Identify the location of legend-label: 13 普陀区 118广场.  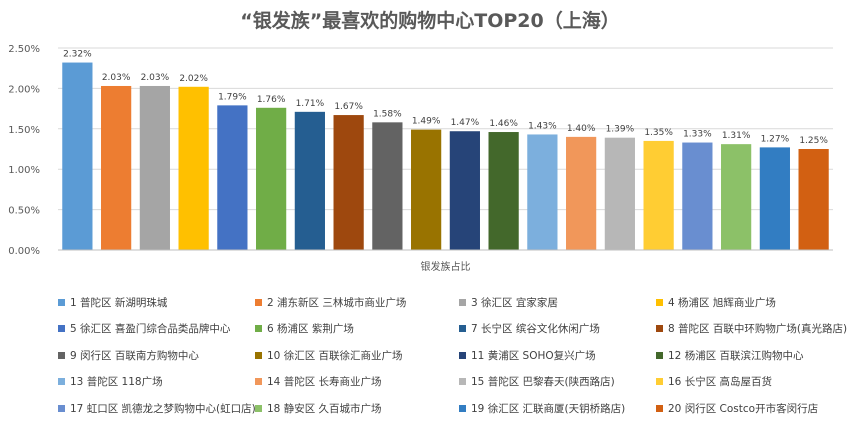
(116, 382).